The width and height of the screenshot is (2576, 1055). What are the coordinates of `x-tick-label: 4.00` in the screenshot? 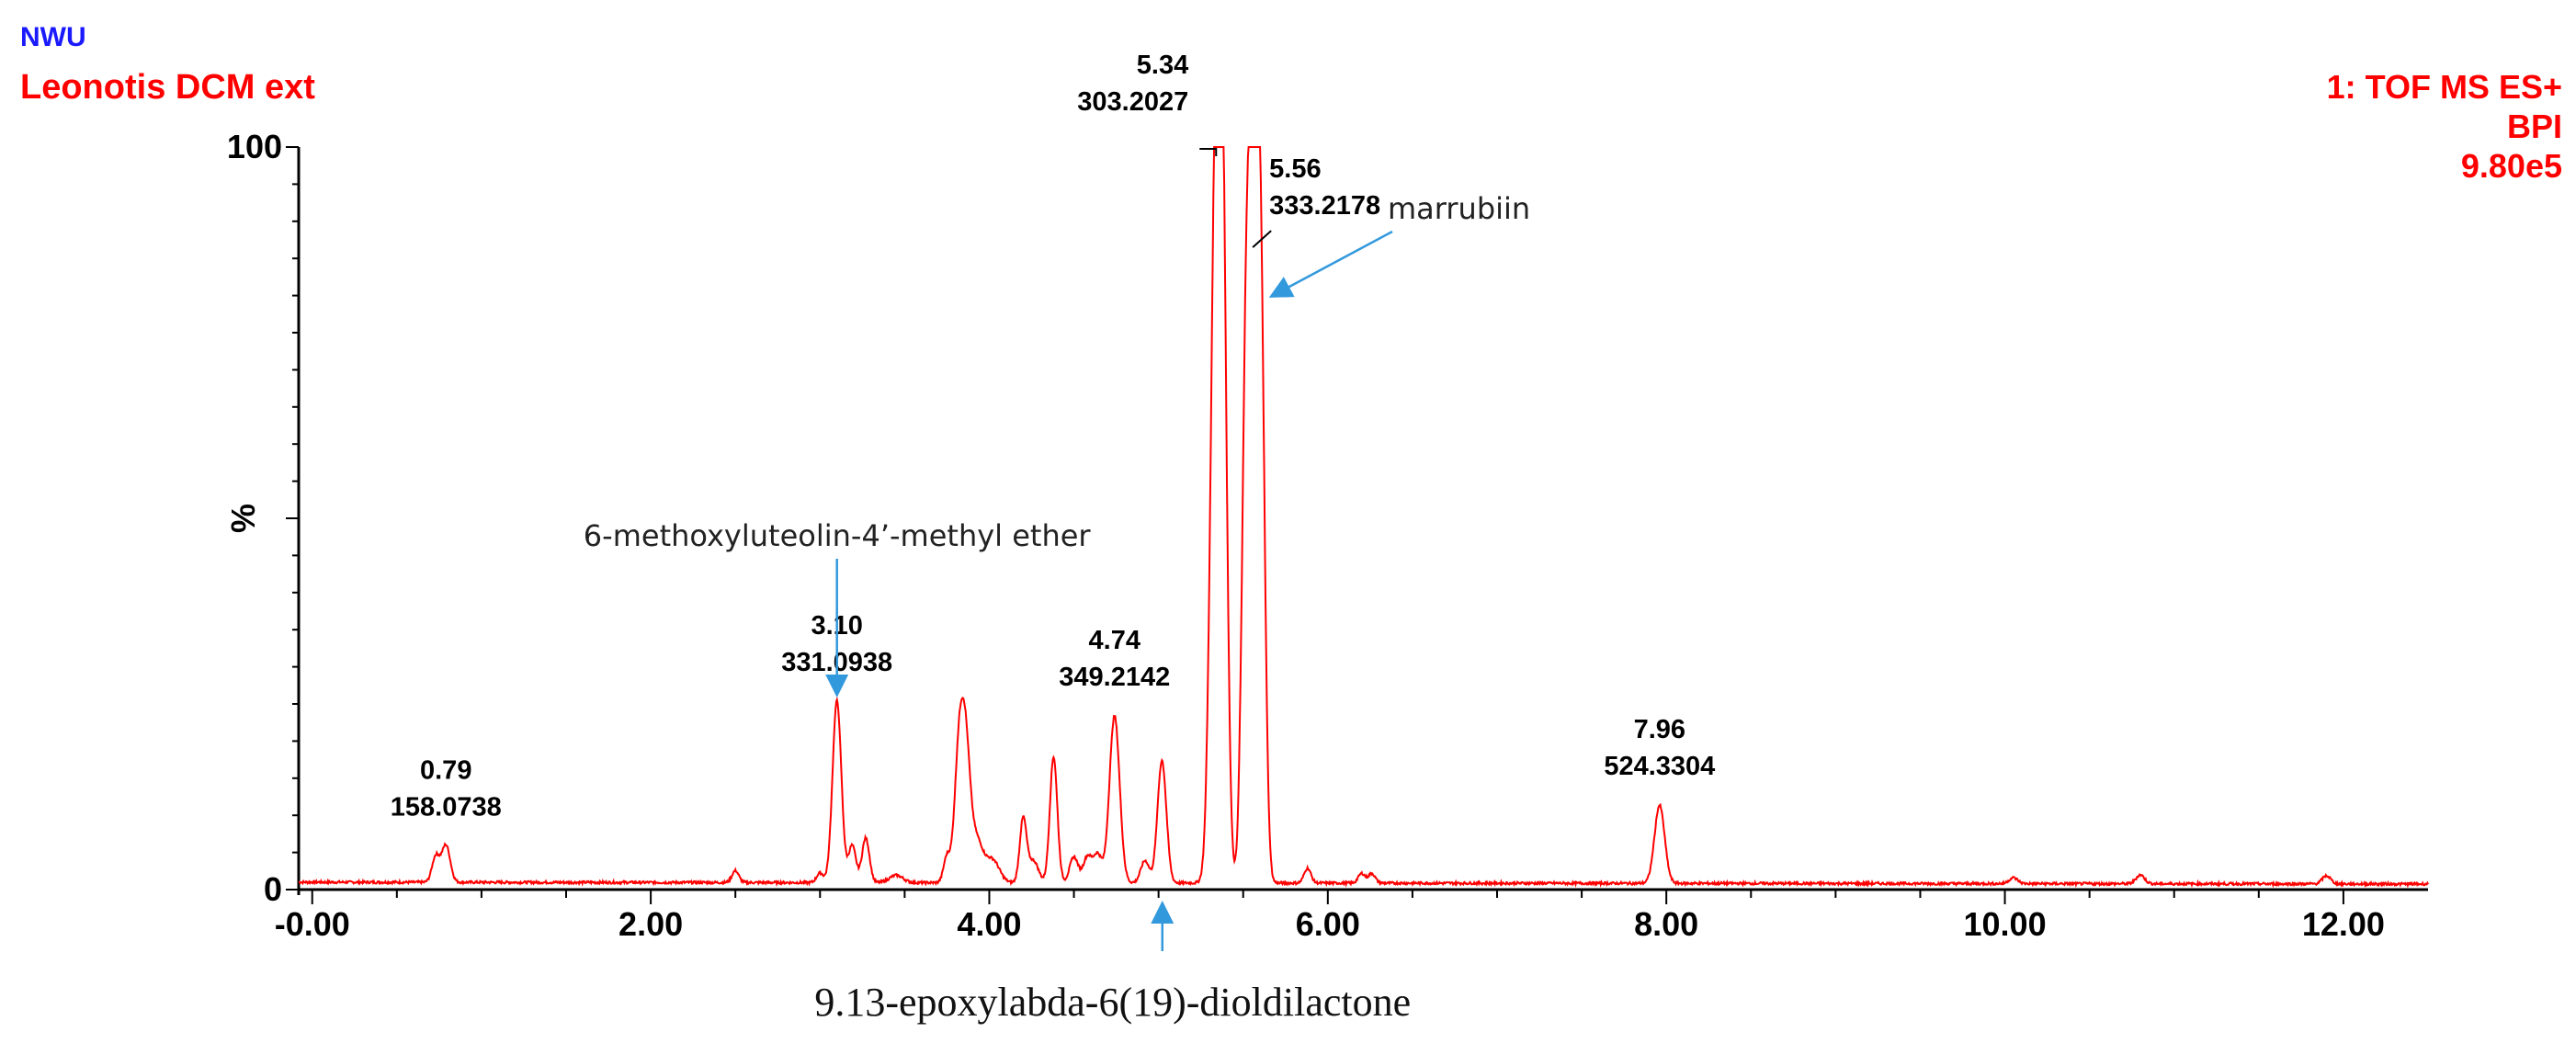 It's located at (989, 924).